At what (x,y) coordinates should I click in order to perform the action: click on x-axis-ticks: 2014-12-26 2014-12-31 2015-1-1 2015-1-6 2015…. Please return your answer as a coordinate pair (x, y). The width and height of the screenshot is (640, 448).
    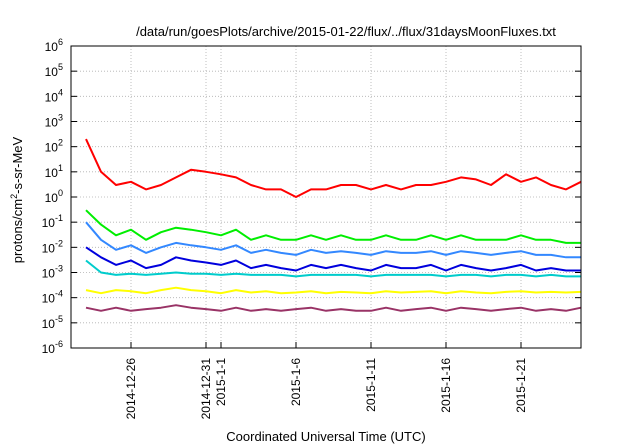
    Looking at the image, I should click on (326, 380).